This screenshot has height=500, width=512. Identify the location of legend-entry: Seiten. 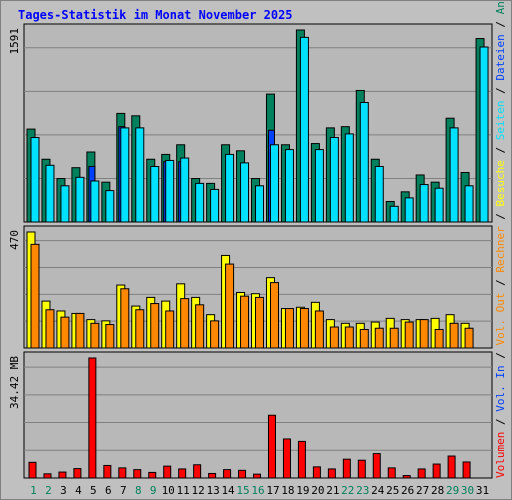
(500, 120).